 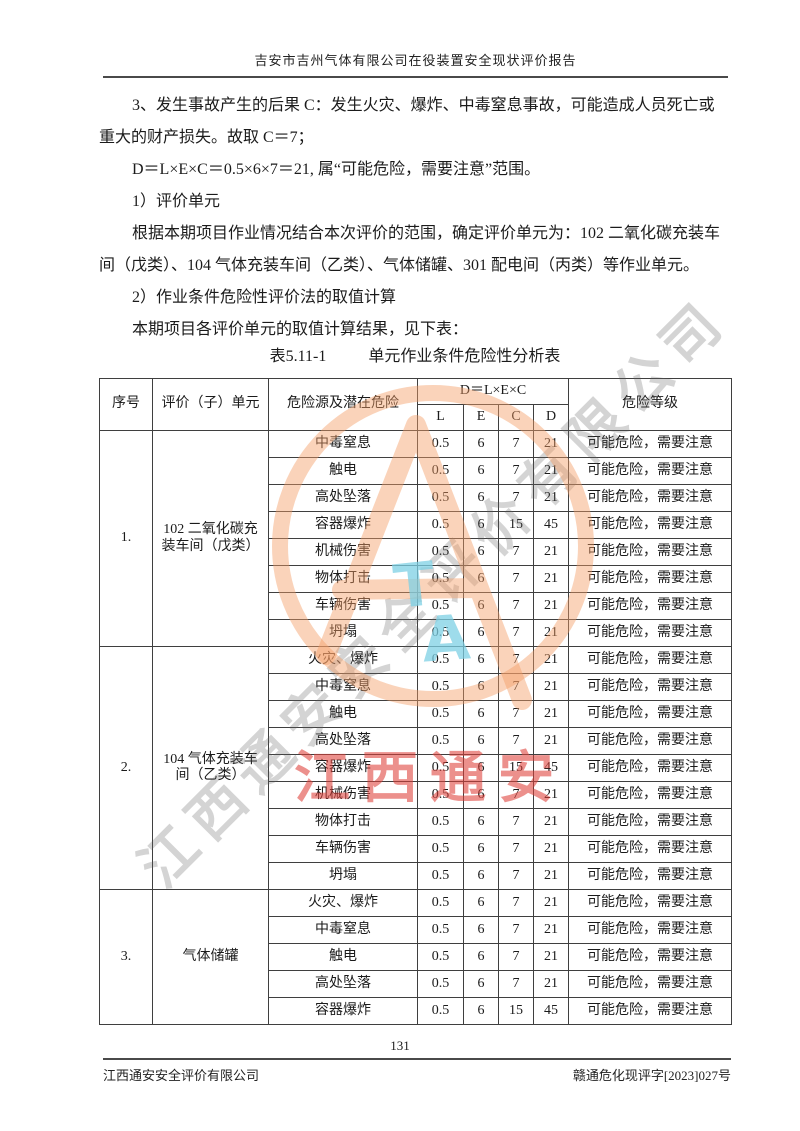 I want to click on unit-cell: 102 二氧化碳充 装车间（戊类）, so click(x=210, y=538).